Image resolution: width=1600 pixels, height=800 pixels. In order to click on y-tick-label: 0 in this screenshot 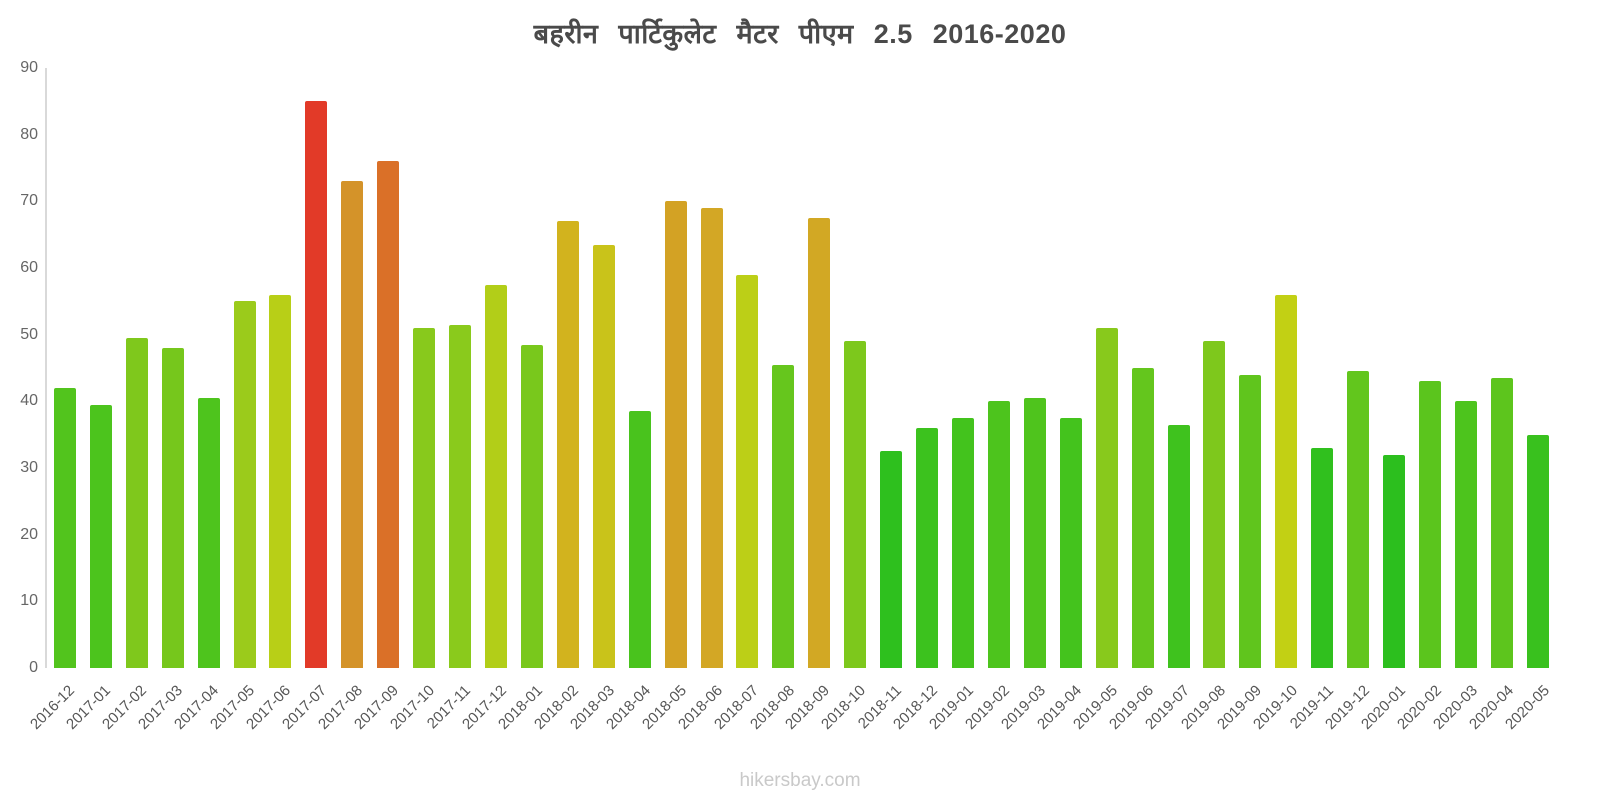, I will do `click(33, 667)`.